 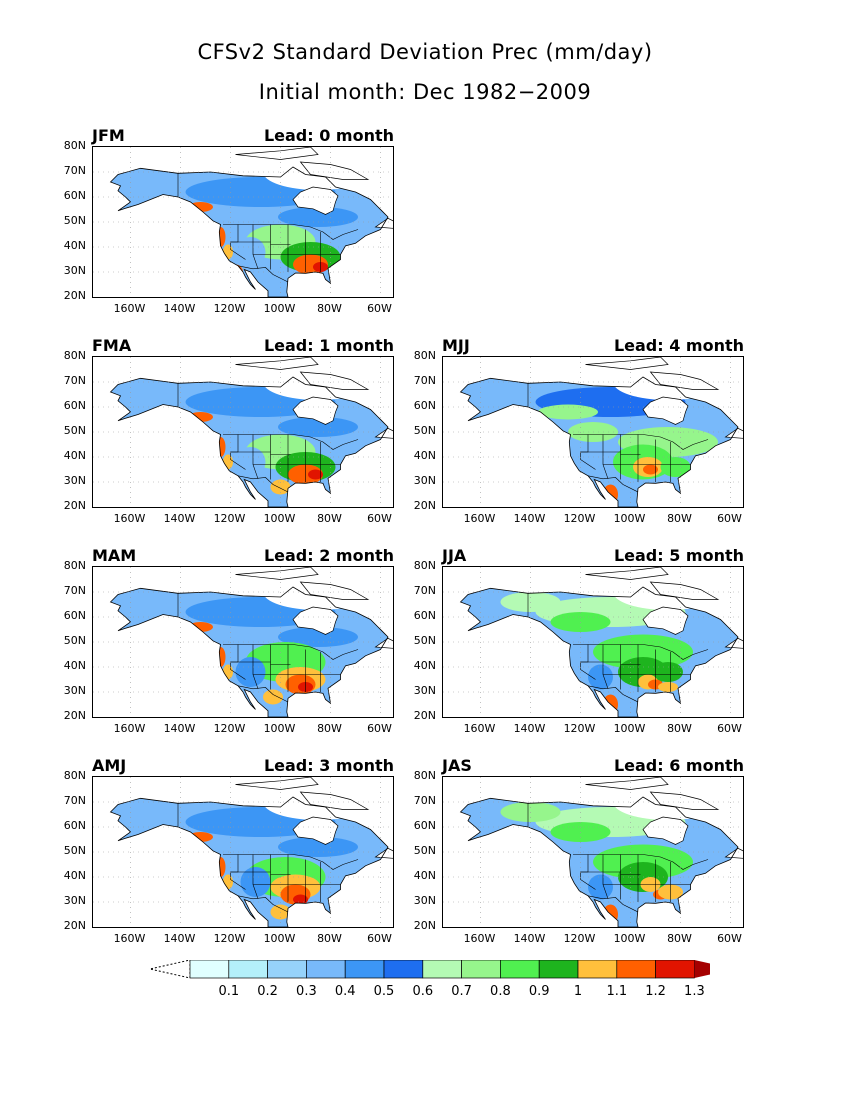 What do you see at coordinates (109, 765) in the screenshot?
I see `season-label: AMJ` at bounding box center [109, 765].